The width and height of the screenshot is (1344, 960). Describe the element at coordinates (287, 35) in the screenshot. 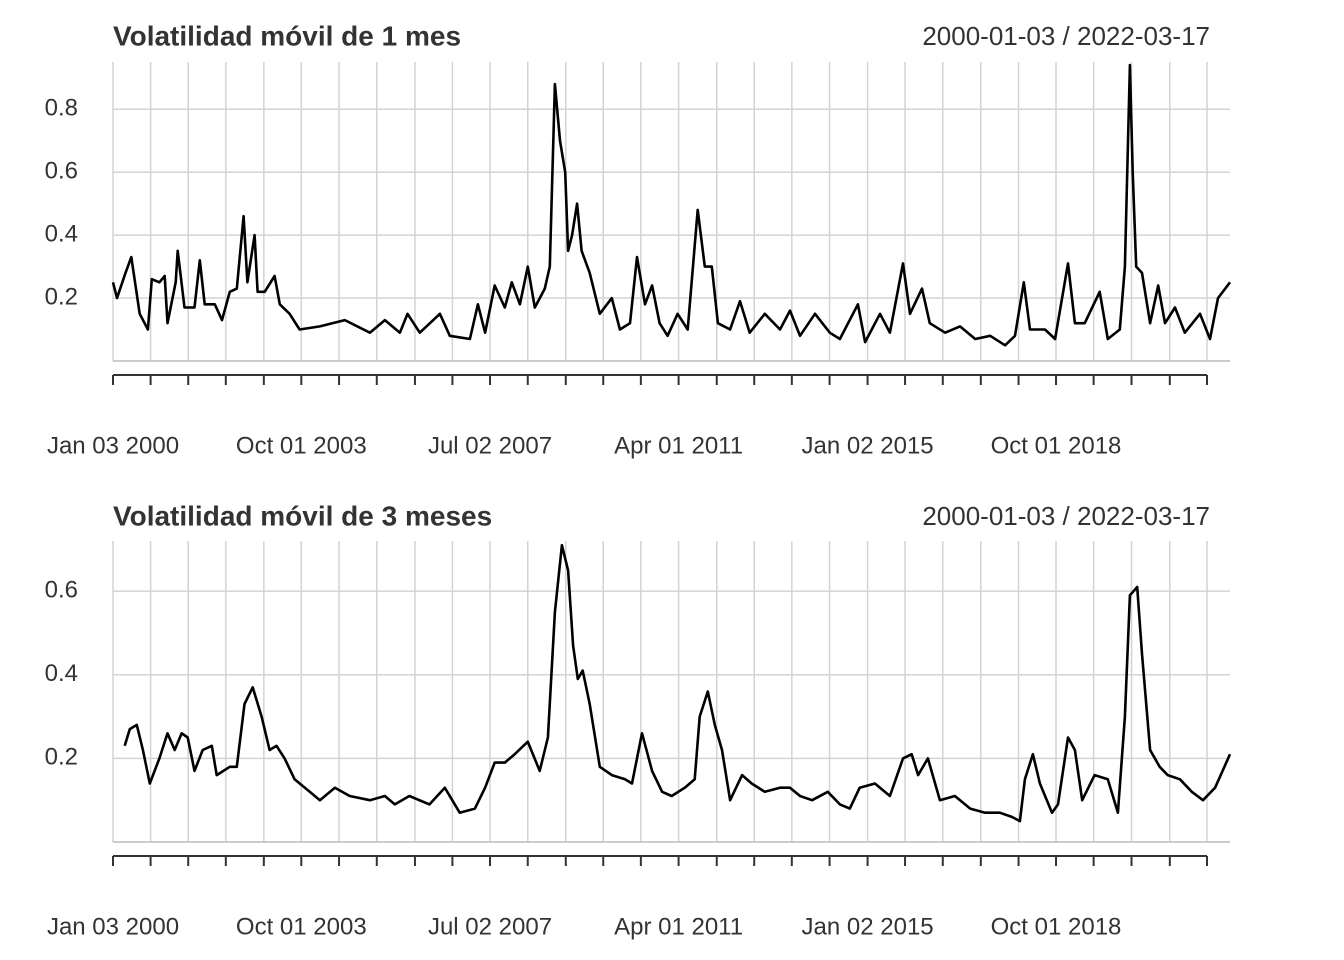

I see `chart-title: Volatilidad móvil de 1 mes` at that location.